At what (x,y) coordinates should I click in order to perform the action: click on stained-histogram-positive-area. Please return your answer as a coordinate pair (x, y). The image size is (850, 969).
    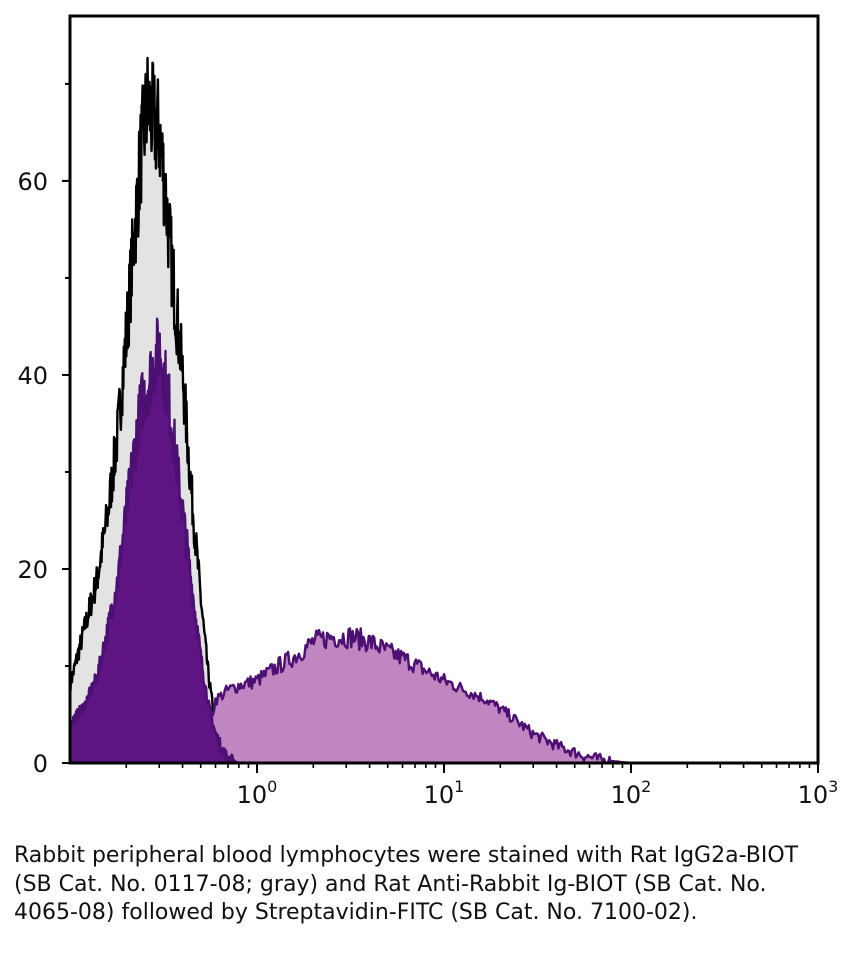
    Looking at the image, I should click on (154, 540).